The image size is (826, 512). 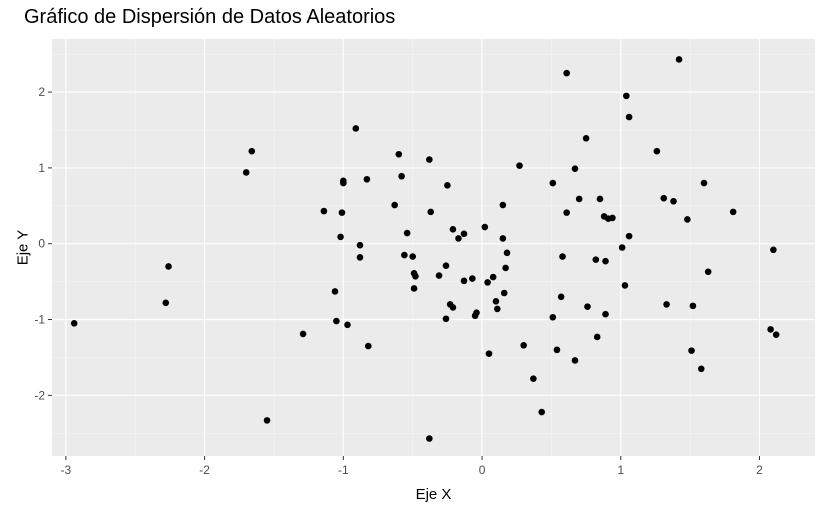 What do you see at coordinates (22, 248) in the screenshot?
I see `y-axis-title: Eje Y` at bounding box center [22, 248].